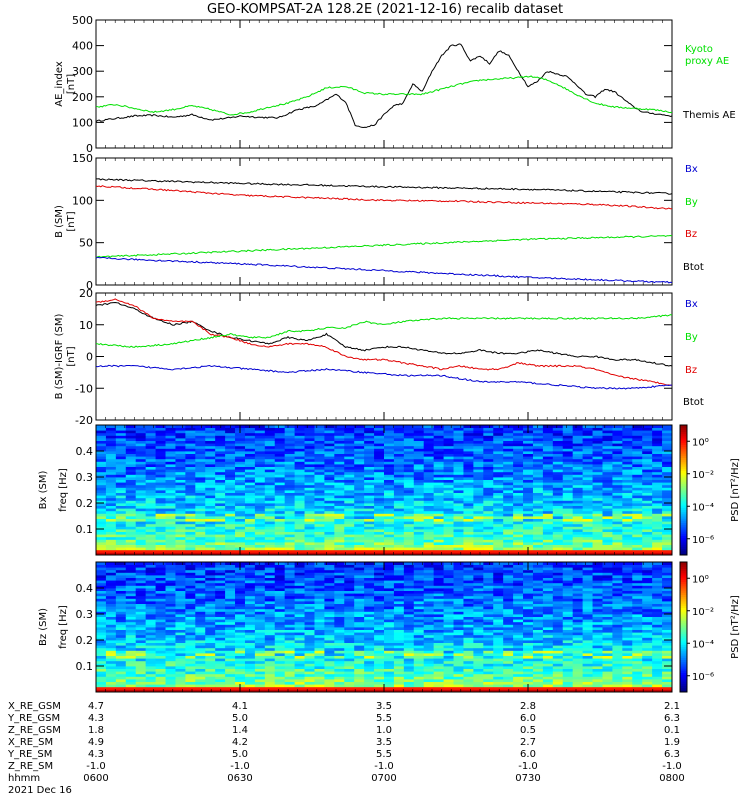 This screenshot has height=800, width=750. What do you see at coordinates (691, 304) in the screenshot?
I see `legend-label: Bx` at bounding box center [691, 304].